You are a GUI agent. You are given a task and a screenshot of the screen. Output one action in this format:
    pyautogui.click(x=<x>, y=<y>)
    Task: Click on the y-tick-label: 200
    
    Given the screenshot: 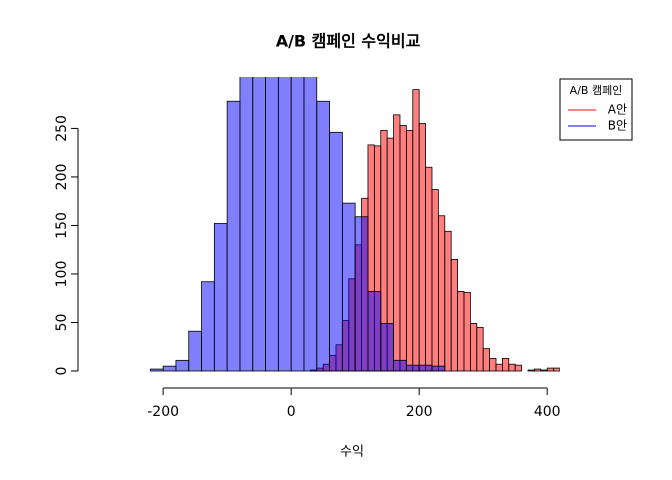 What is the action you would take?
    pyautogui.click(x=62, y=177)
    